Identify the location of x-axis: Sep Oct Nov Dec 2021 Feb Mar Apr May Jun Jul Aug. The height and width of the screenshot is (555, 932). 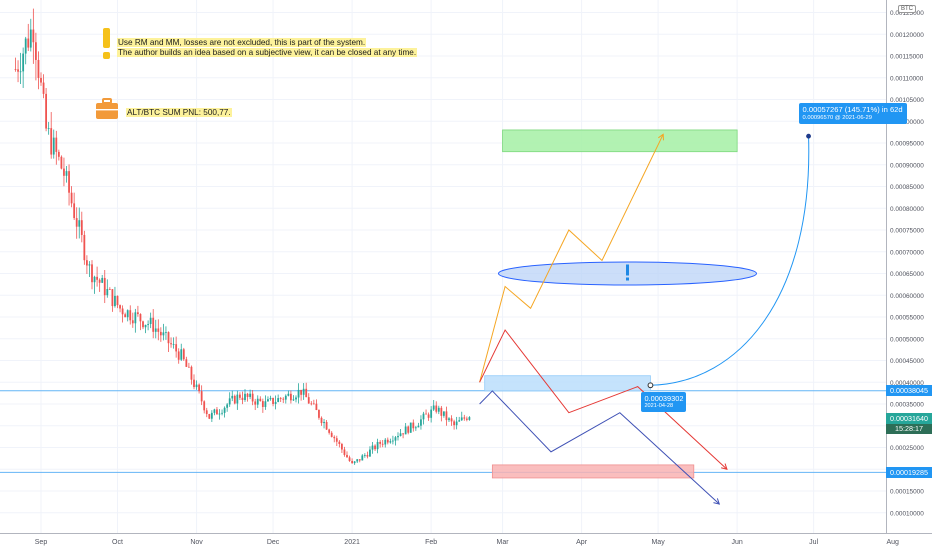
(466, 541).